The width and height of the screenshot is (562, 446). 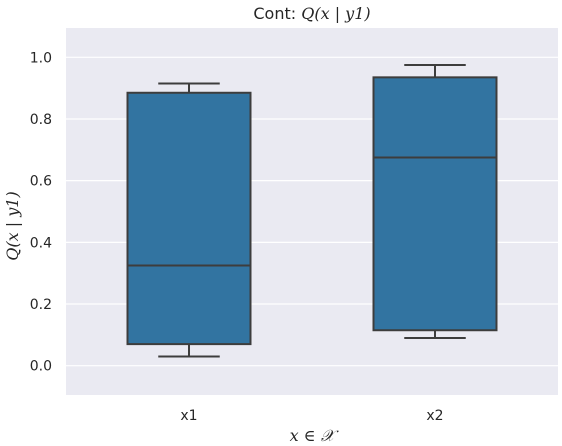 What do you see at coordinates (41, 367) in the screenshot?
I see `y-tick-label: 0.0` at bounding box center [41, 367].